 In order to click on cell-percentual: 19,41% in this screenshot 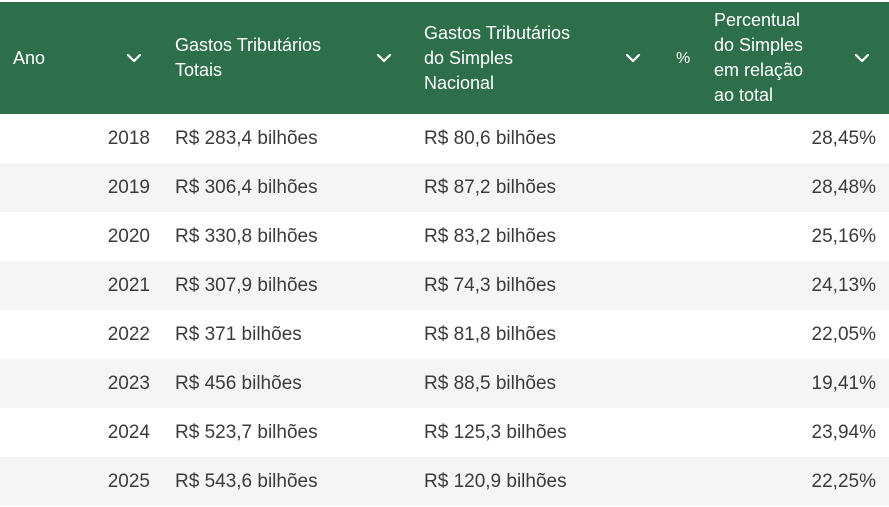, I will do `click(843, 383)`.